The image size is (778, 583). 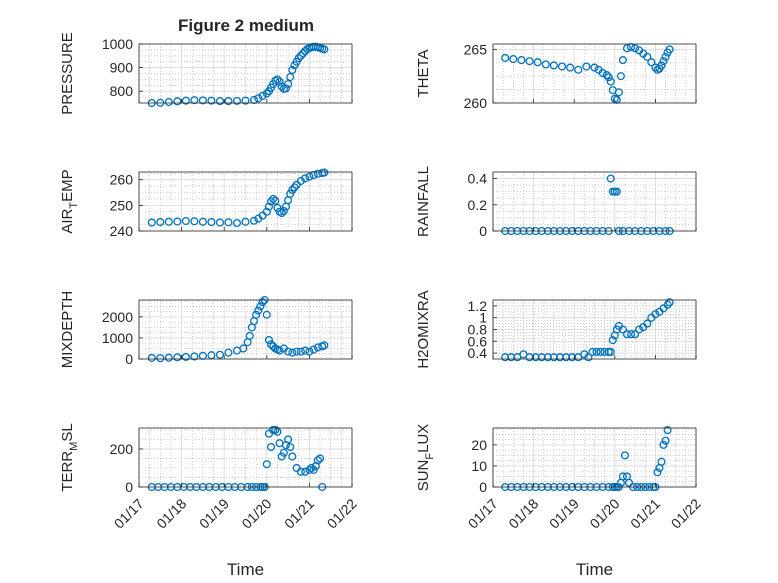 I want to click on y-axis-label-part: SUN, so click(x=423, y=476).